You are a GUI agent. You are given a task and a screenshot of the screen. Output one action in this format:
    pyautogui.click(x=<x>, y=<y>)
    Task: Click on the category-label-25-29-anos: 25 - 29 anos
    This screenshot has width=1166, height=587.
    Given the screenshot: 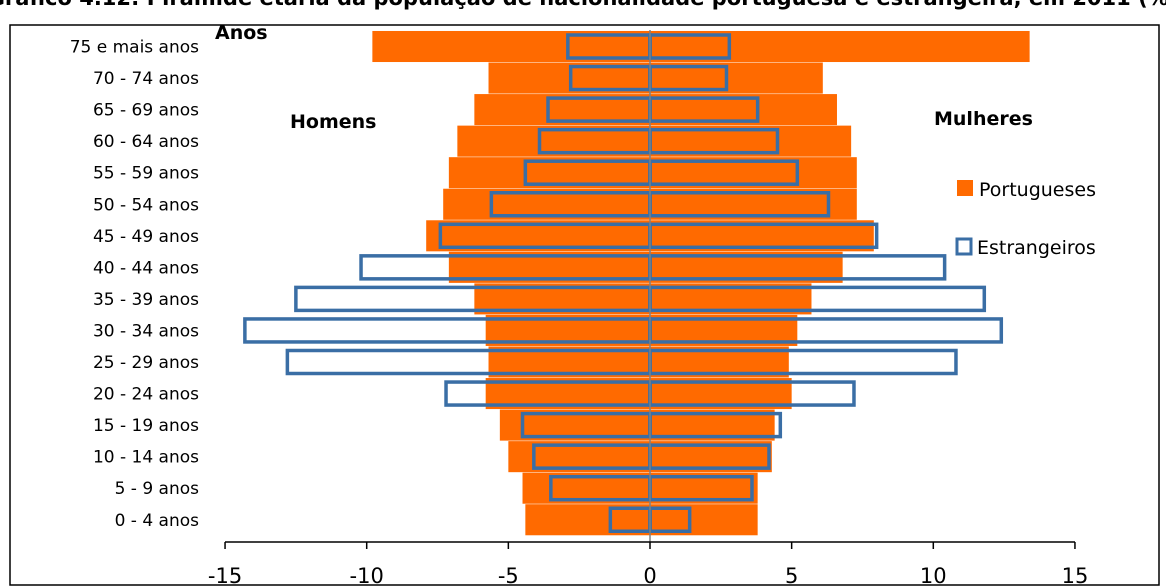 What is the action you would take?
    pyautogui.click(x=146, y=363)
    